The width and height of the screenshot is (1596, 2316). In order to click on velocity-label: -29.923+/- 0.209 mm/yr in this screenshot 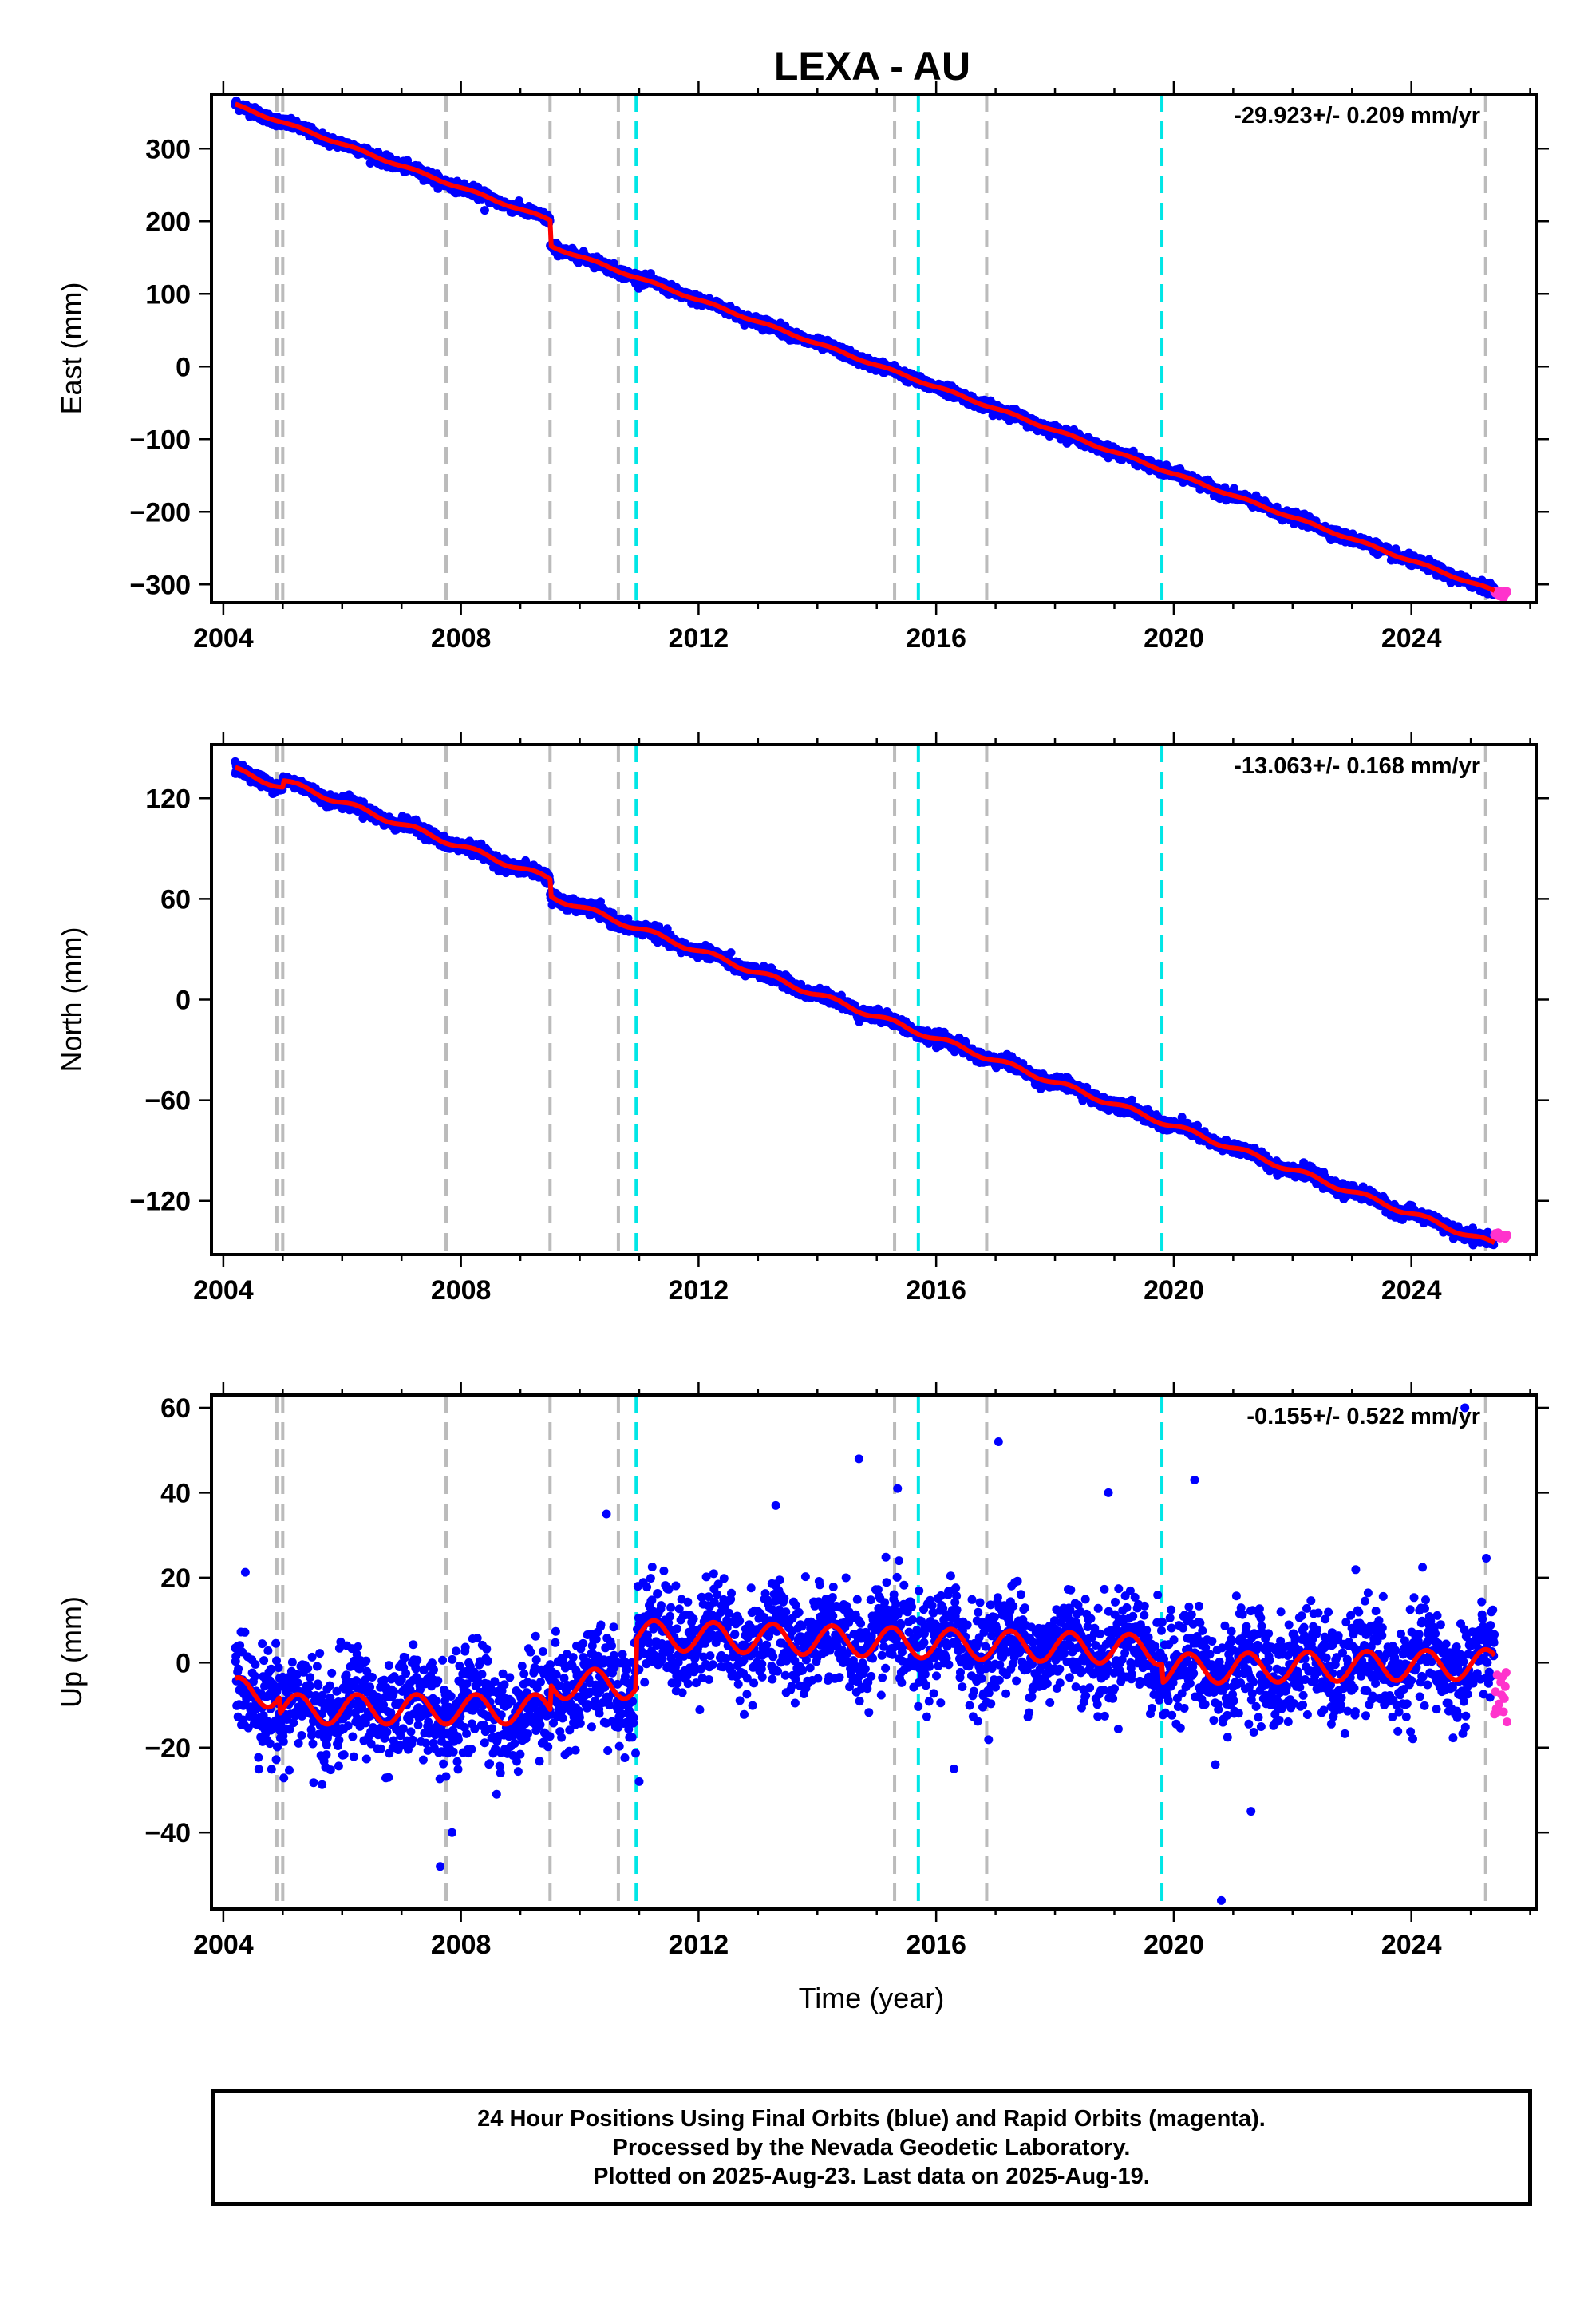, I will do `click(1357, 115)`.